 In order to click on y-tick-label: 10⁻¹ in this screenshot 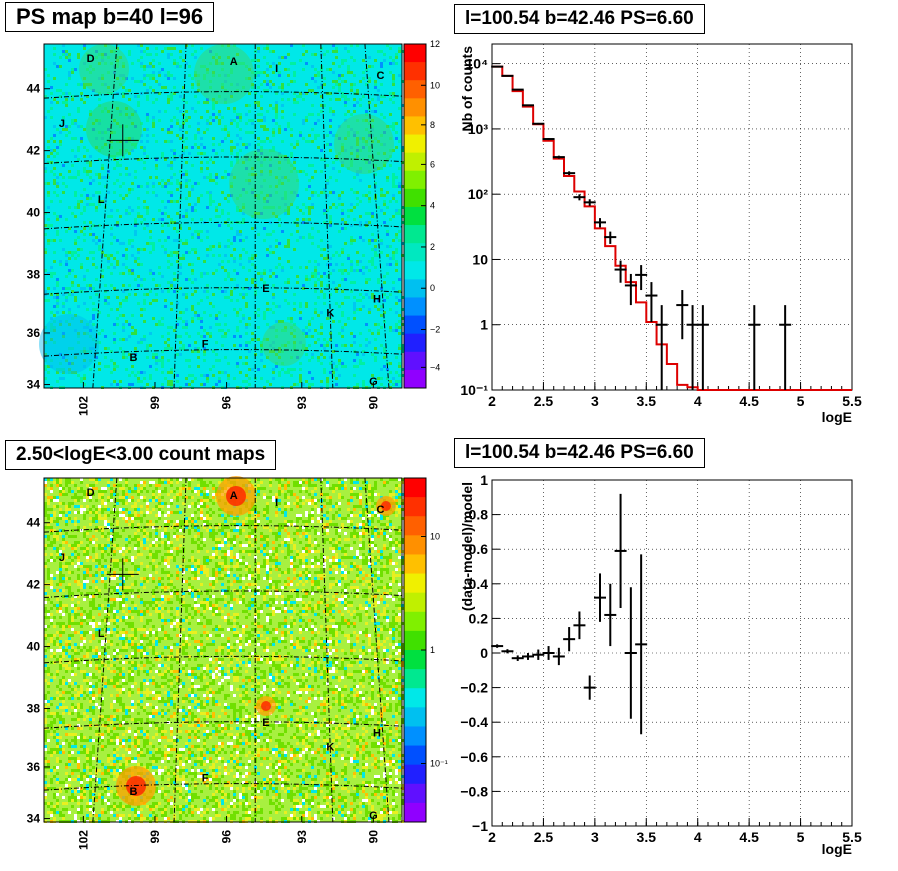, I will do `click(474, 390)`.